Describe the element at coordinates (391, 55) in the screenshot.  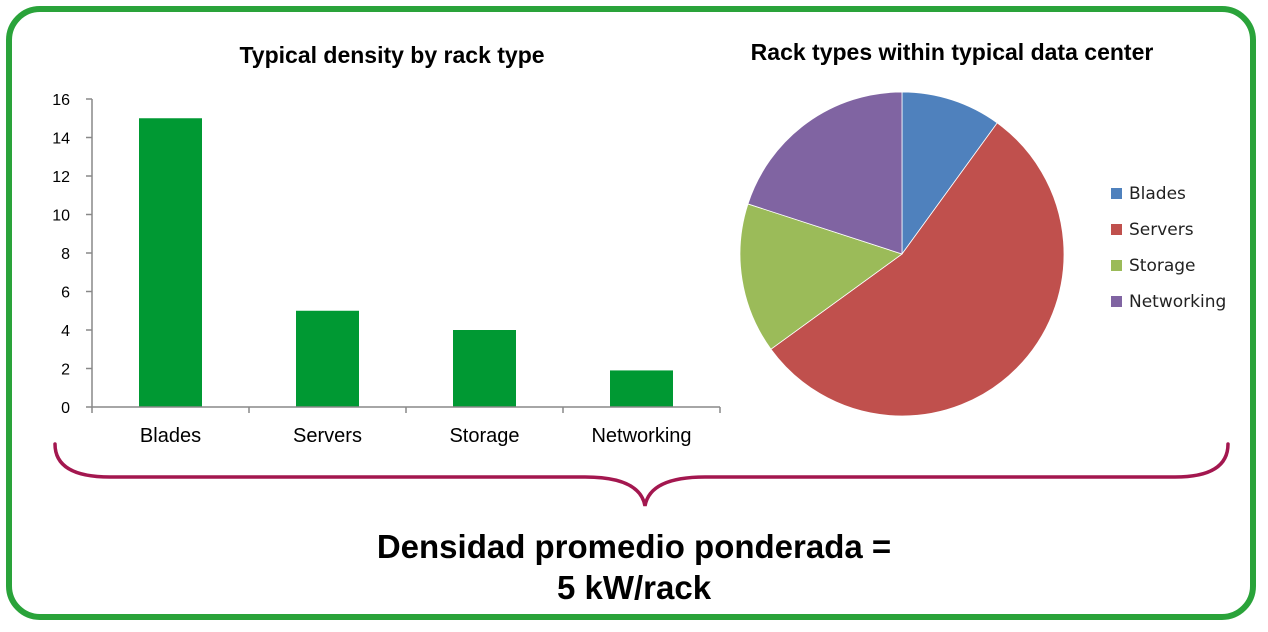
I see `bar-chart-title: Typical density by rack type` at that location.